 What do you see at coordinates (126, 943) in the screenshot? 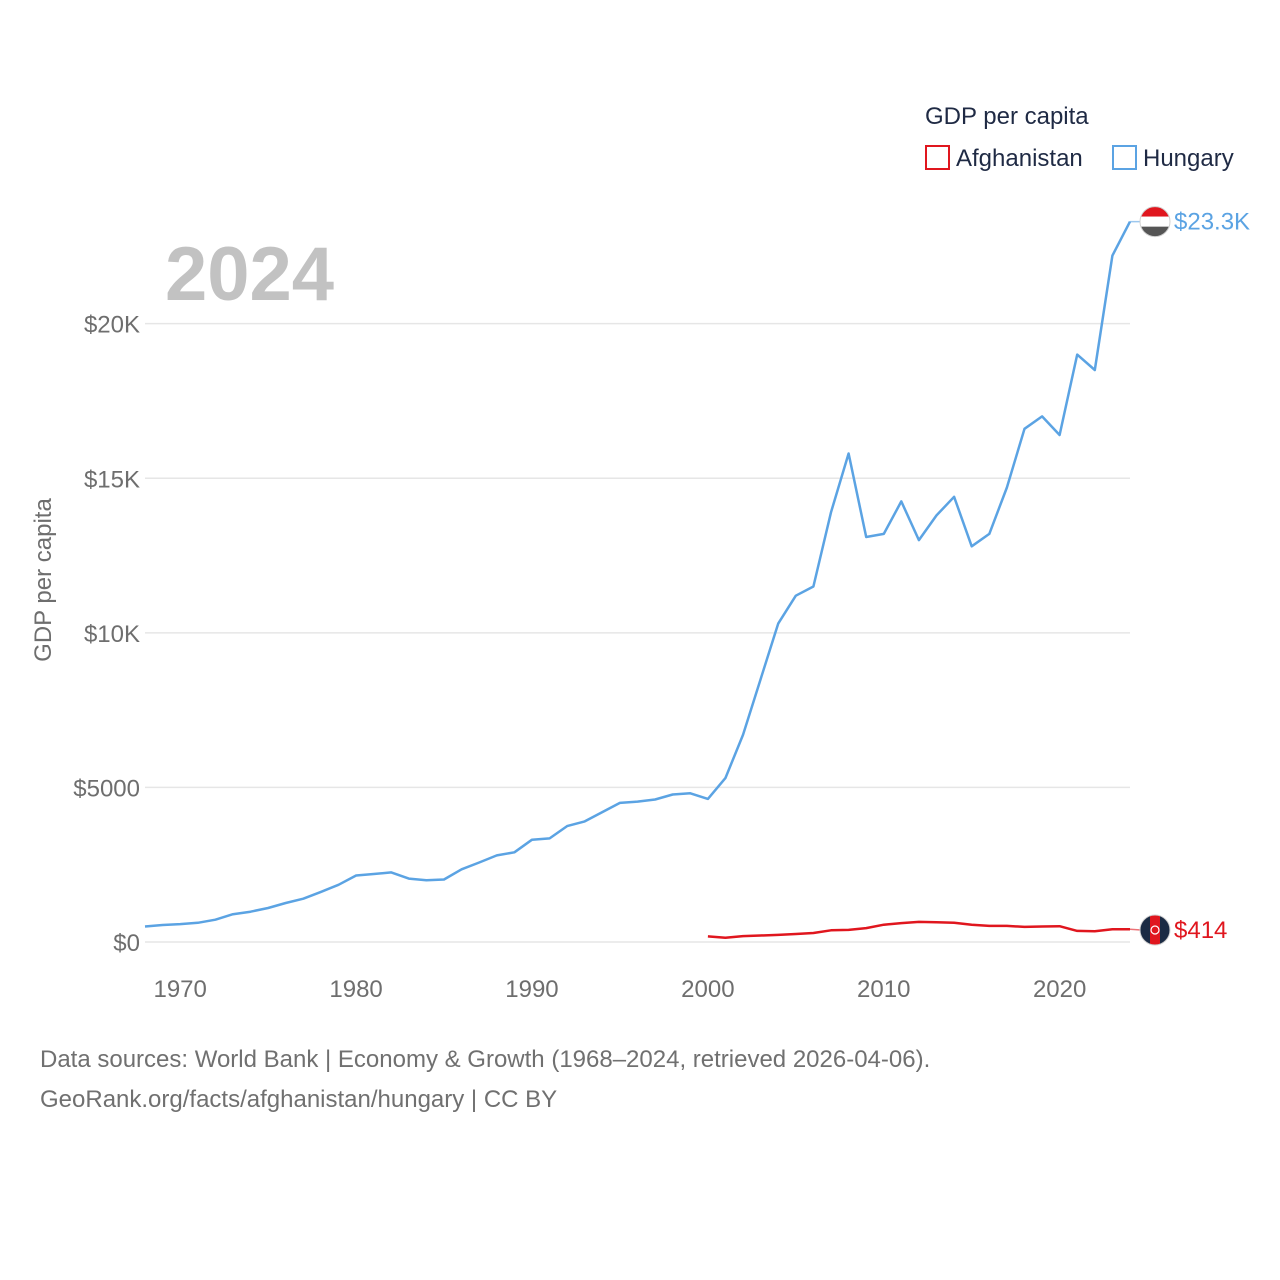
I see `y-tick-label: $0` at bounding box center [126, 943].